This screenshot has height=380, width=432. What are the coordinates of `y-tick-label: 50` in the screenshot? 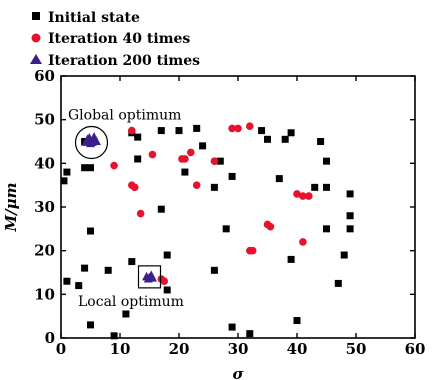 It's located at (44, 120).